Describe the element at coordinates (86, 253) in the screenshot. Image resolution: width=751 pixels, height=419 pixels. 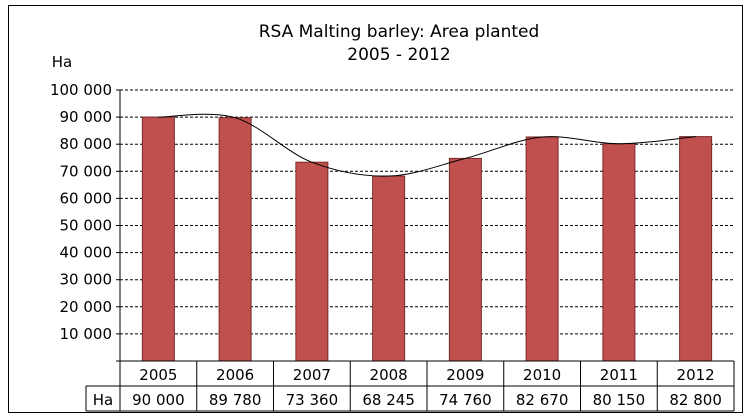
I see `y-tick-label: 40 000` at that location.